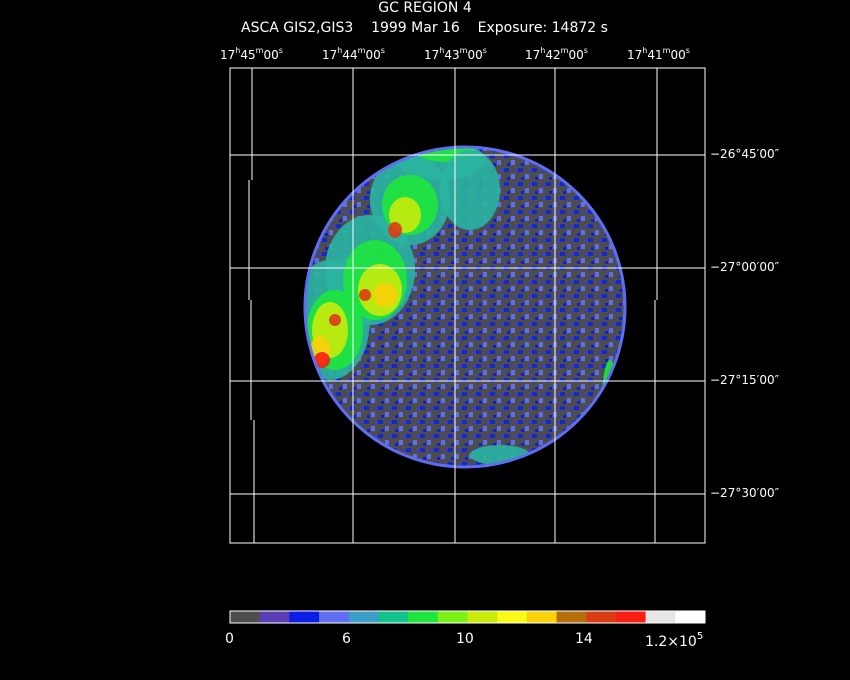 This screenshot has height=680, width=850. I want to click on ra-tick-label: 17h43m00s, so click(455, 54).